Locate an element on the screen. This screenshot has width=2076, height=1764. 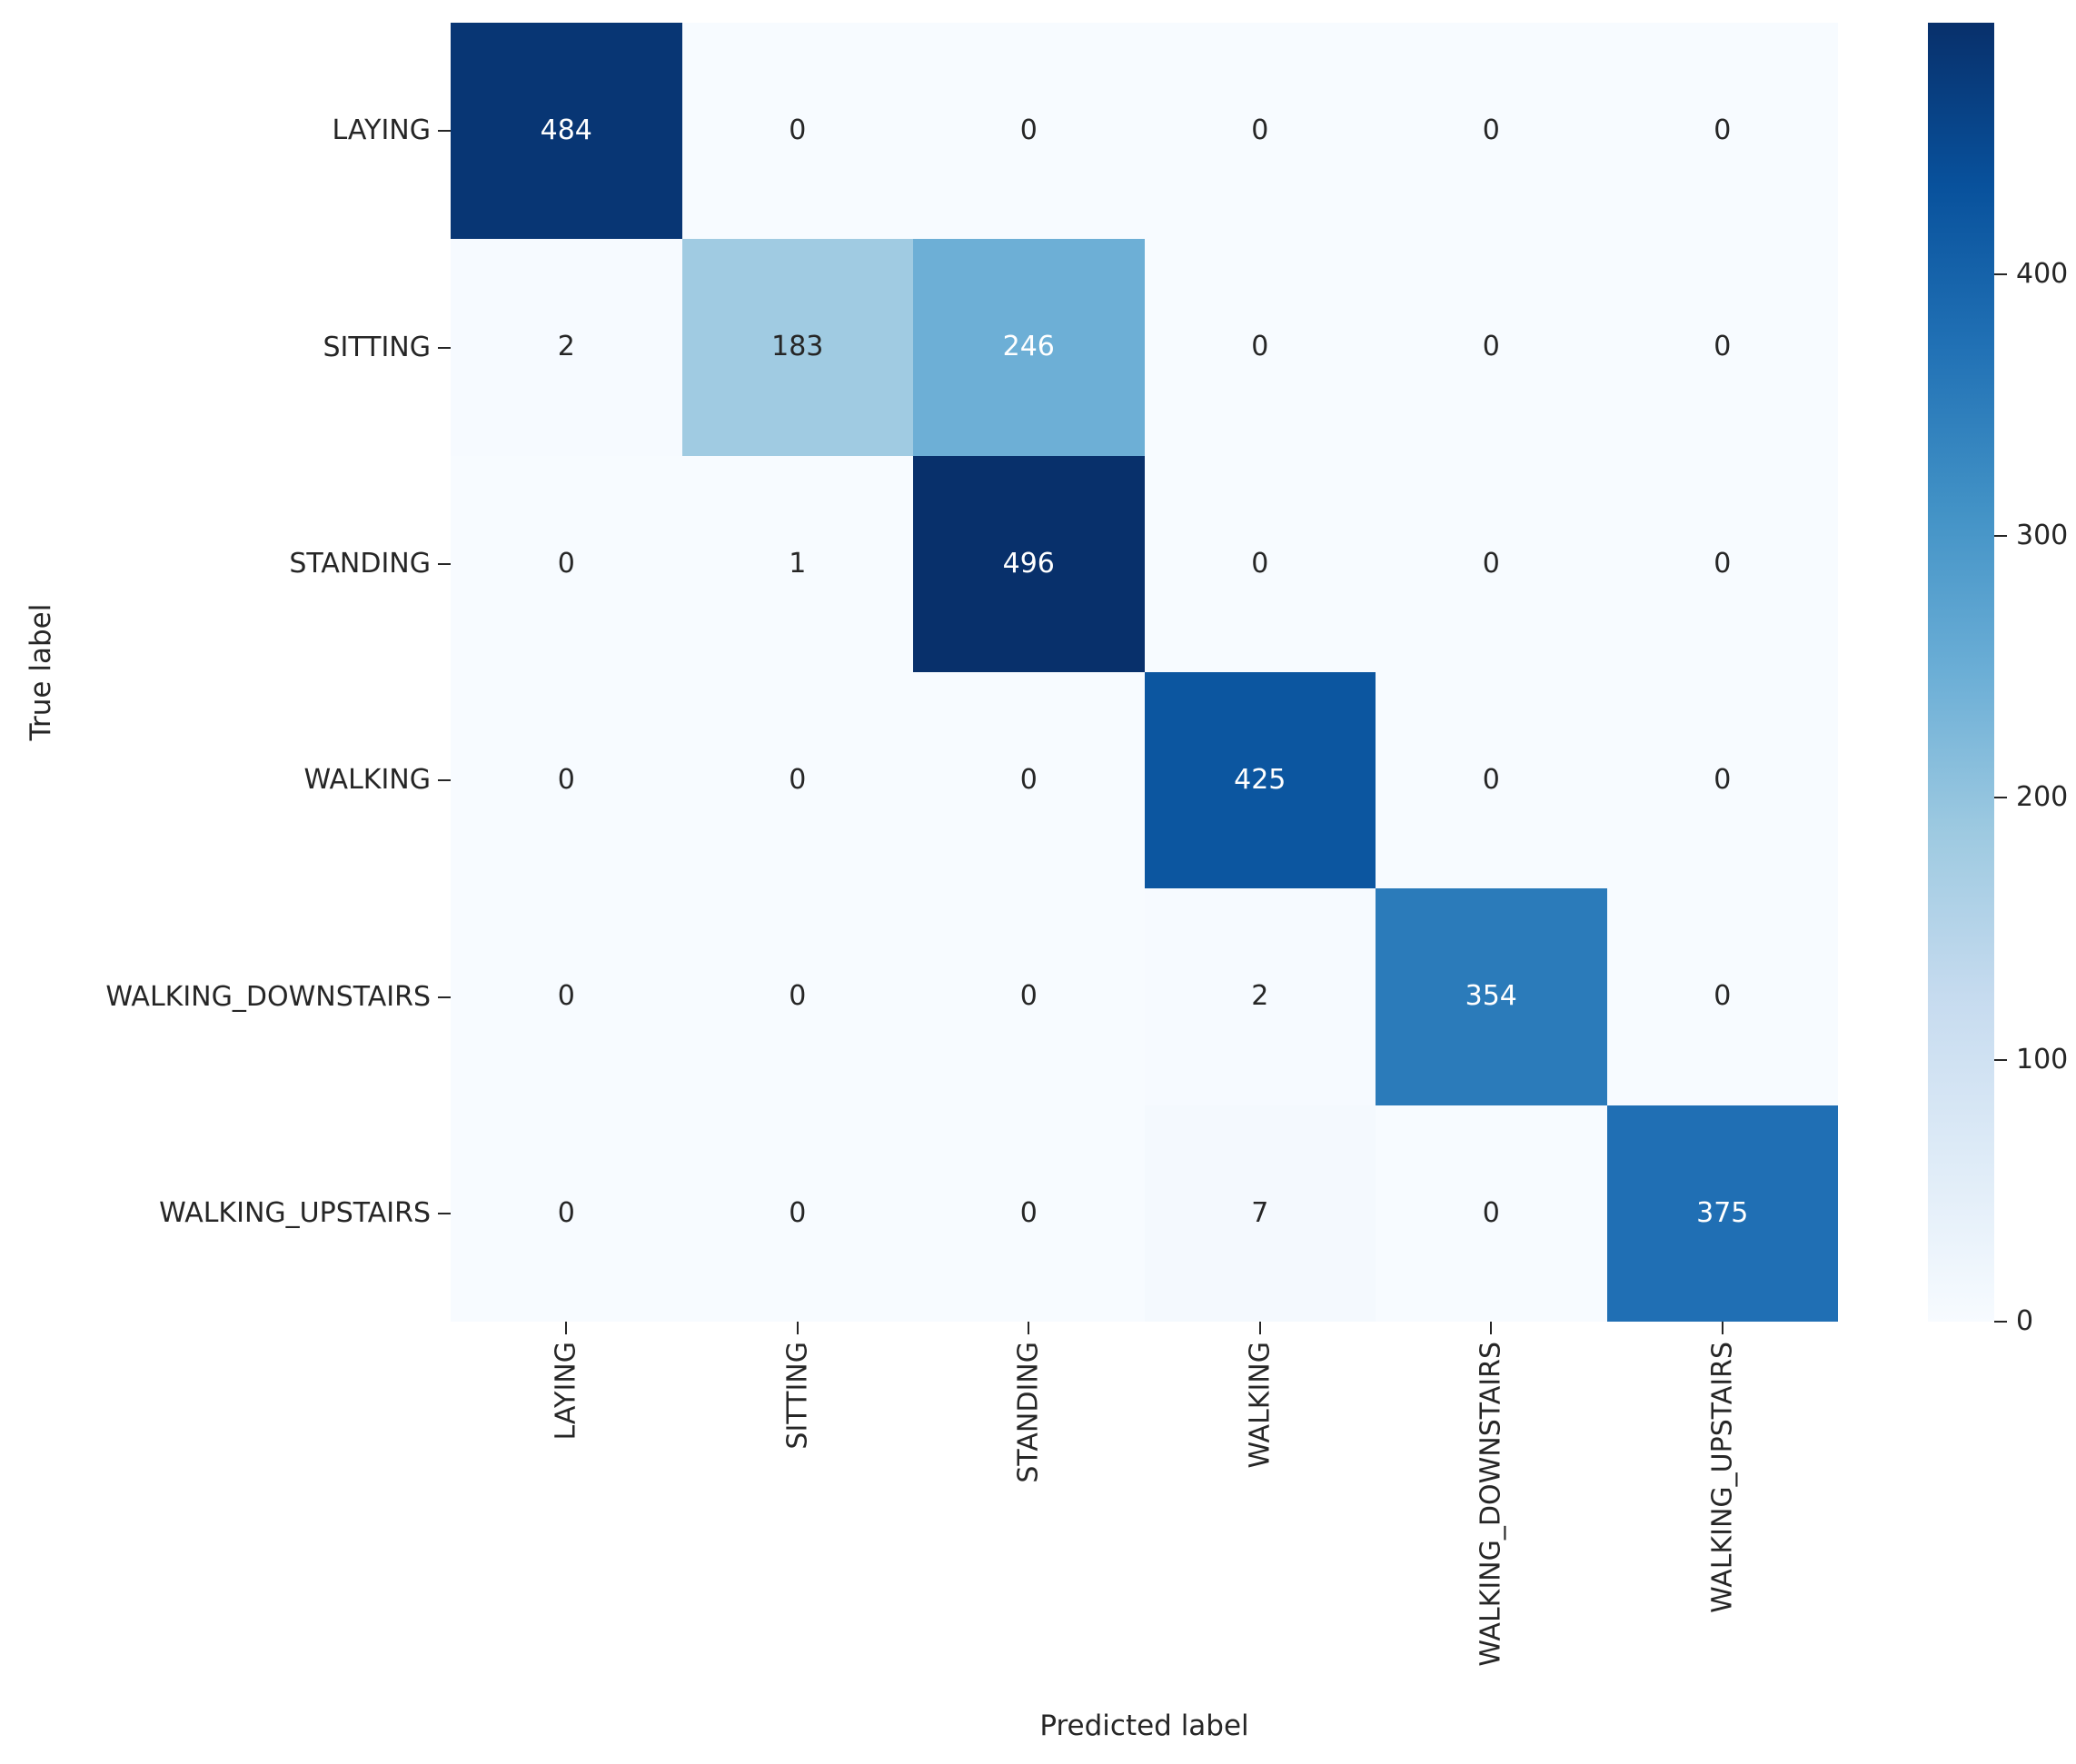
cell-value: 484 is located at coordinates (566, 130).